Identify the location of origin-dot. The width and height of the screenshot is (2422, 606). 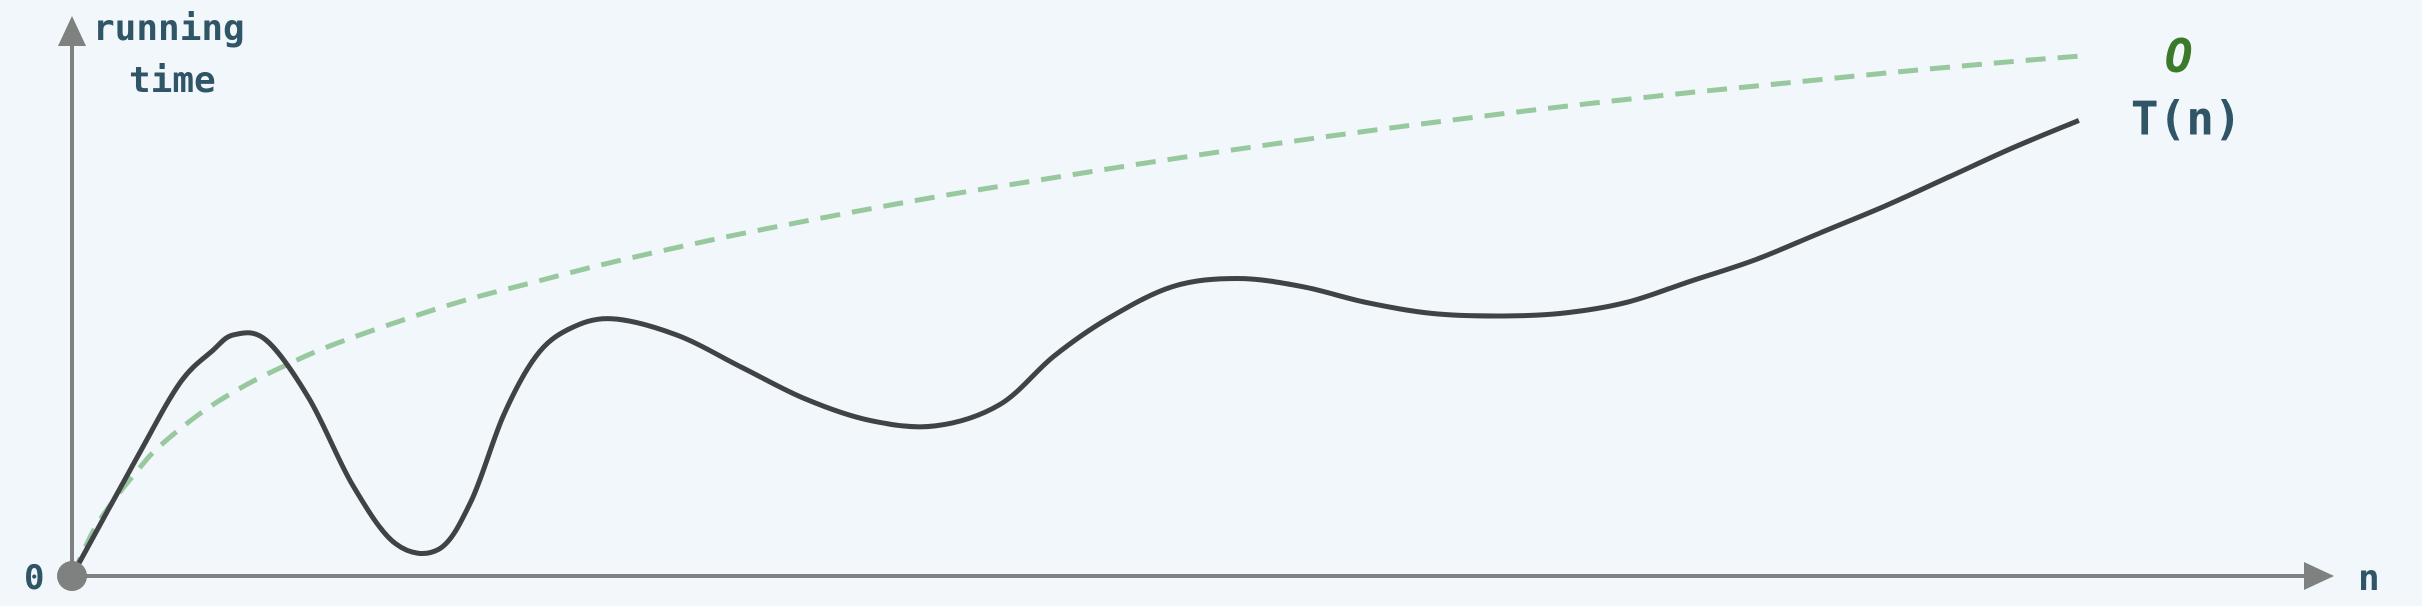
(72, 576).